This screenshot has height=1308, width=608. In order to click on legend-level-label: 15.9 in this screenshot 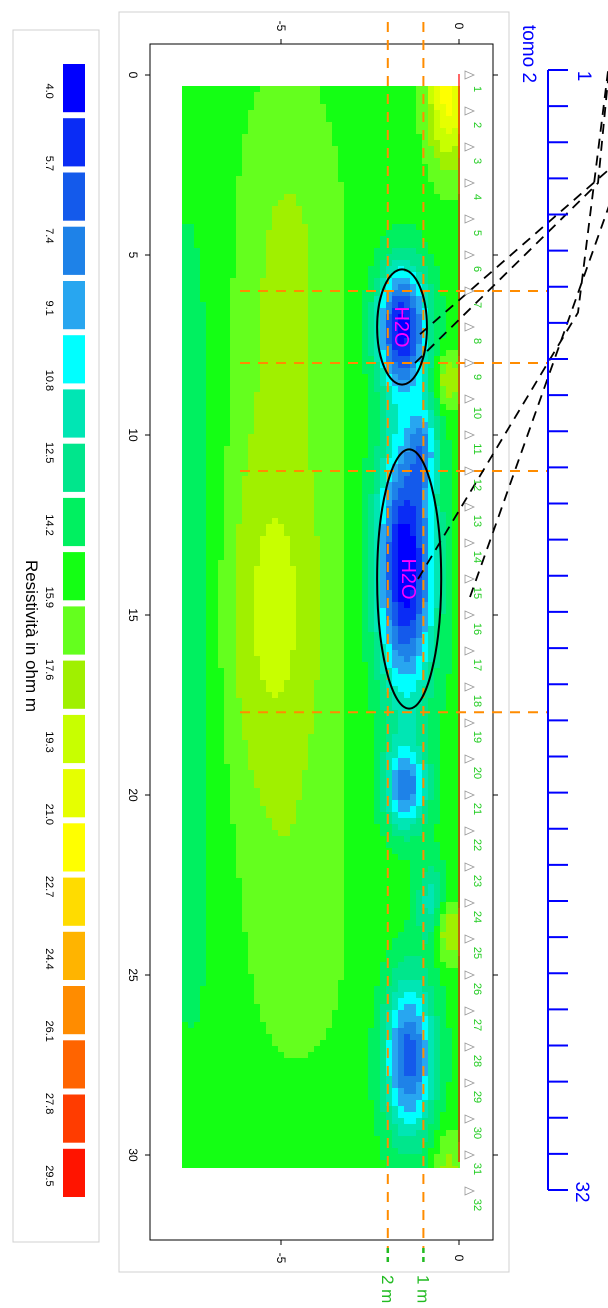, I will do `click(49, 597)`.